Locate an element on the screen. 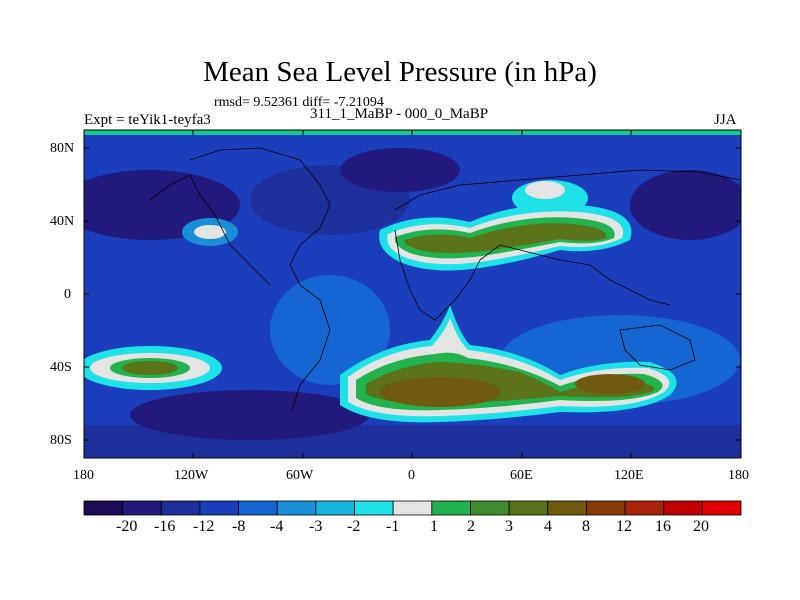  lon-label-180e: 180 is located at coordinates (738, 475).